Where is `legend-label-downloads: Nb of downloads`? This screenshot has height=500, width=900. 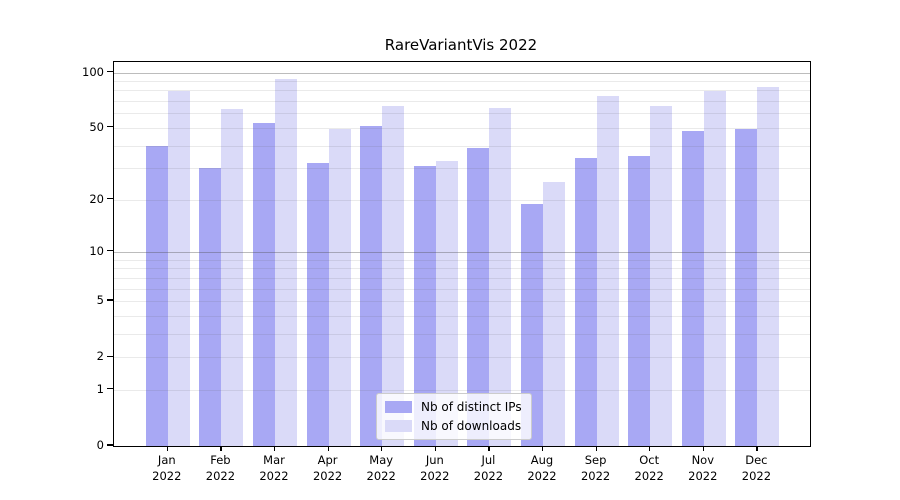 legend-label-downloads: Nb of downloads is located at coordinates (471, 426).